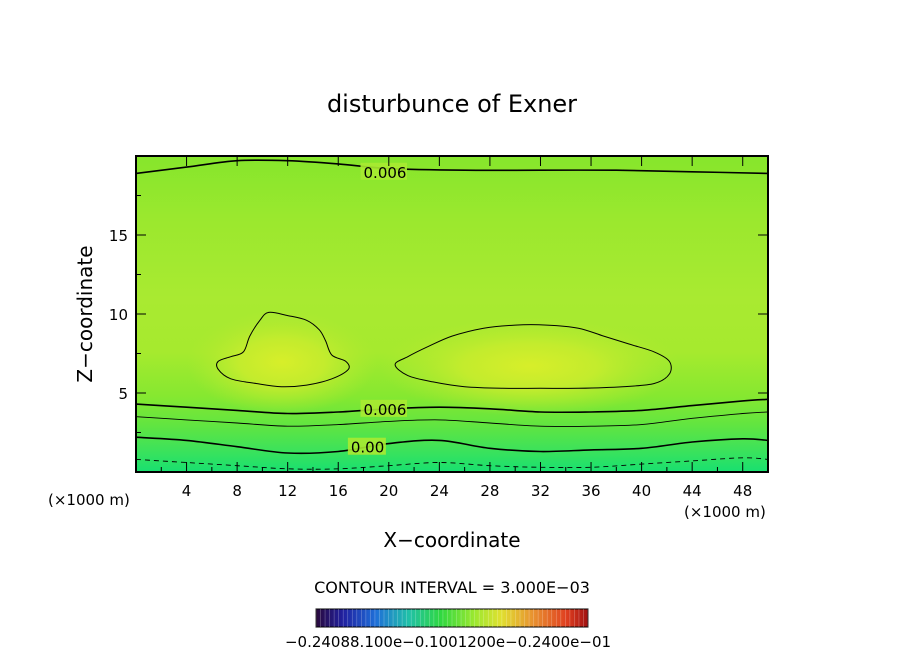 Image resolution: width=904 pixels, height=654 pixels. What do you see at coordinates (118, 236) in the screenshot?
I see `y-tick-label-2: 15` at bounding box center [118, 236].